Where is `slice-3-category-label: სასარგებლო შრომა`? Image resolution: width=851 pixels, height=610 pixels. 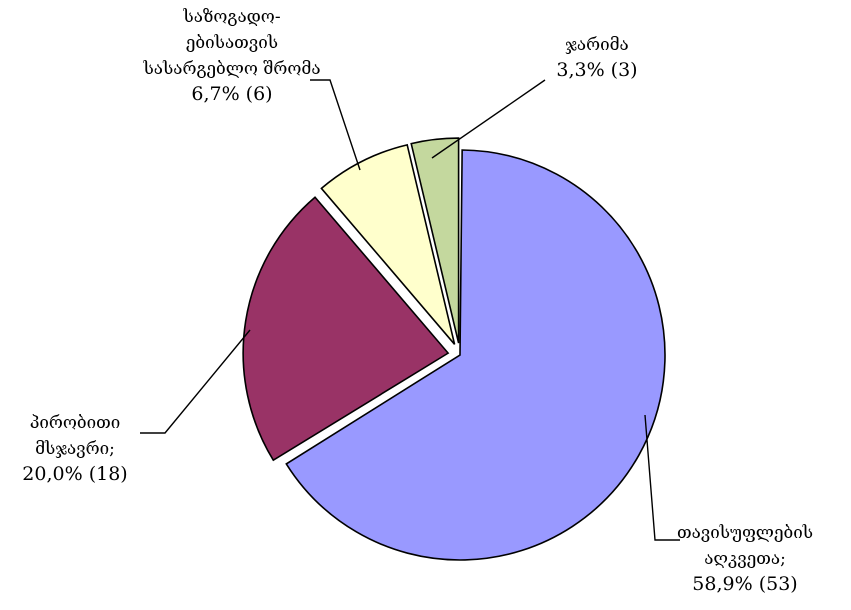
slice-3-category-label: სასარგებლო შრომა is located at coordinates (231, 69).